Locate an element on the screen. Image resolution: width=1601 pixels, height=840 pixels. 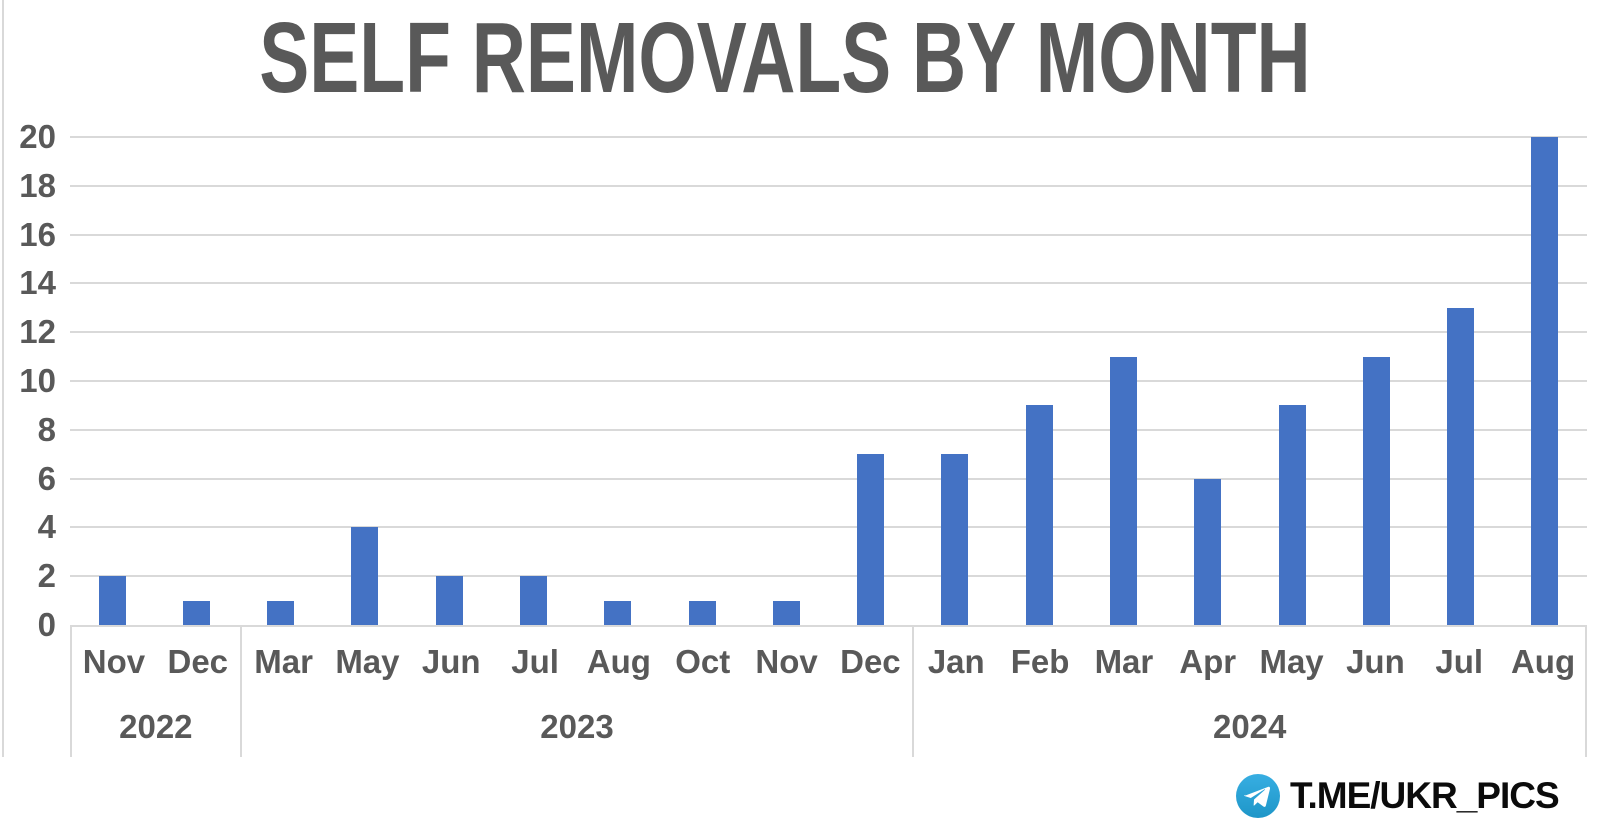
x-group-2024: Jan Feb Mar Apr May Jun Jul Aug 2024 is located at coordinates (1250, 692).